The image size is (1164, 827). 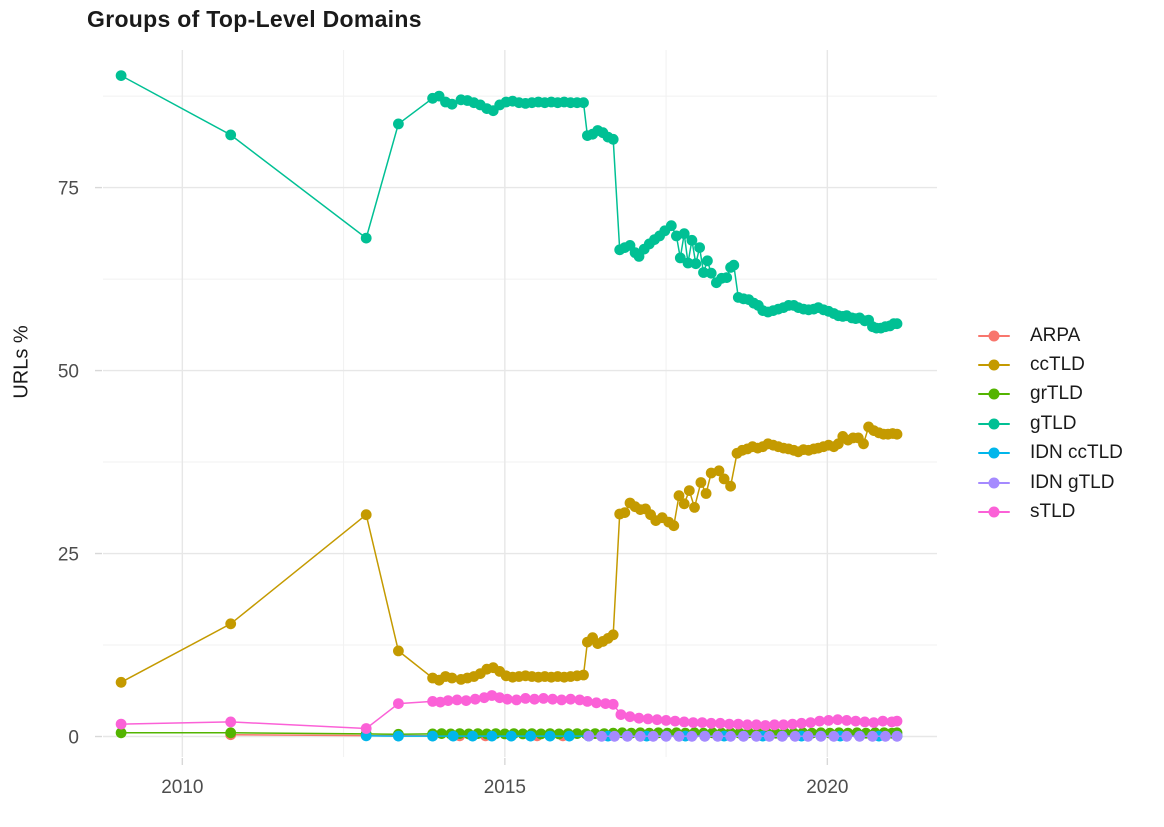 What do you see at coordinates (505, 787) in the screenshot?
I see `x-tick-label: 2015` at bounding box center [505, 787].